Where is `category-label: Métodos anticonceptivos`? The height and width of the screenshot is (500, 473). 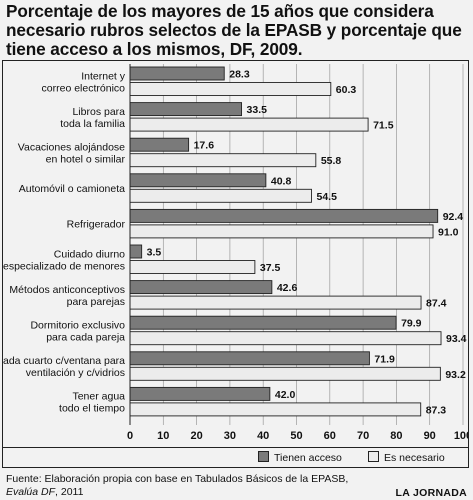
category-label: Métodos anticonceptivos is located at coordinates (67, 290).